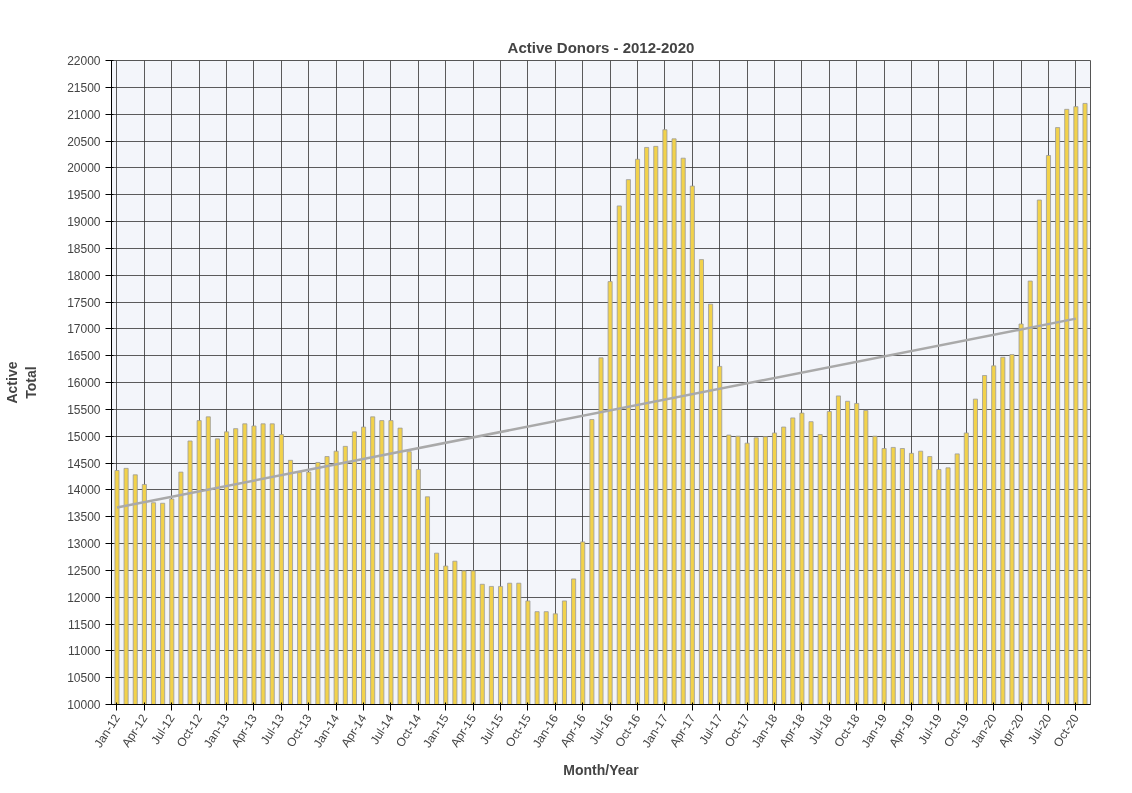 Image resolution: width=1132 pixels, height=793 pixels. I want to click on y-tick-label: 14500, so click(84, 463).